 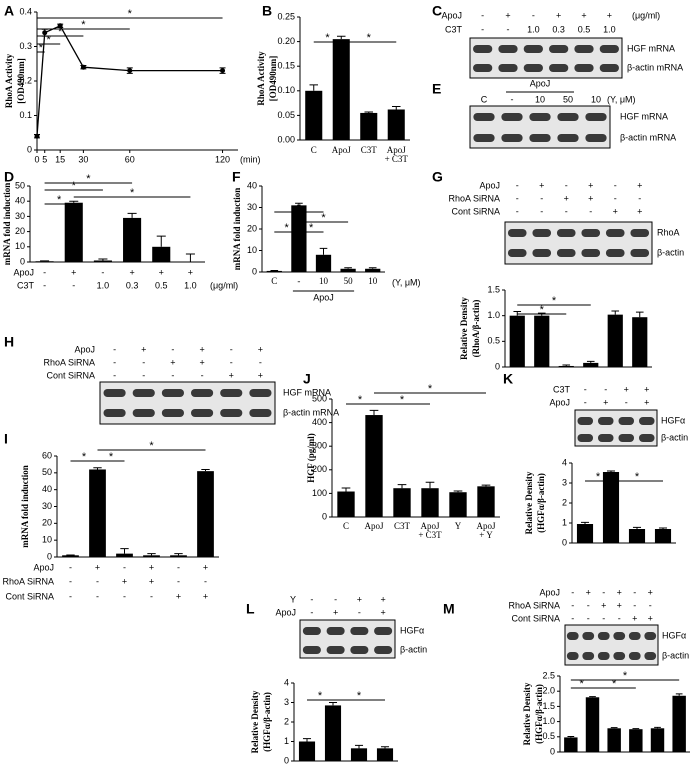 What do you see at coordinates (29, 596) in the screenshot?
I see `treatment-name: Cont SiRNA` at bounding box center [29, 596].